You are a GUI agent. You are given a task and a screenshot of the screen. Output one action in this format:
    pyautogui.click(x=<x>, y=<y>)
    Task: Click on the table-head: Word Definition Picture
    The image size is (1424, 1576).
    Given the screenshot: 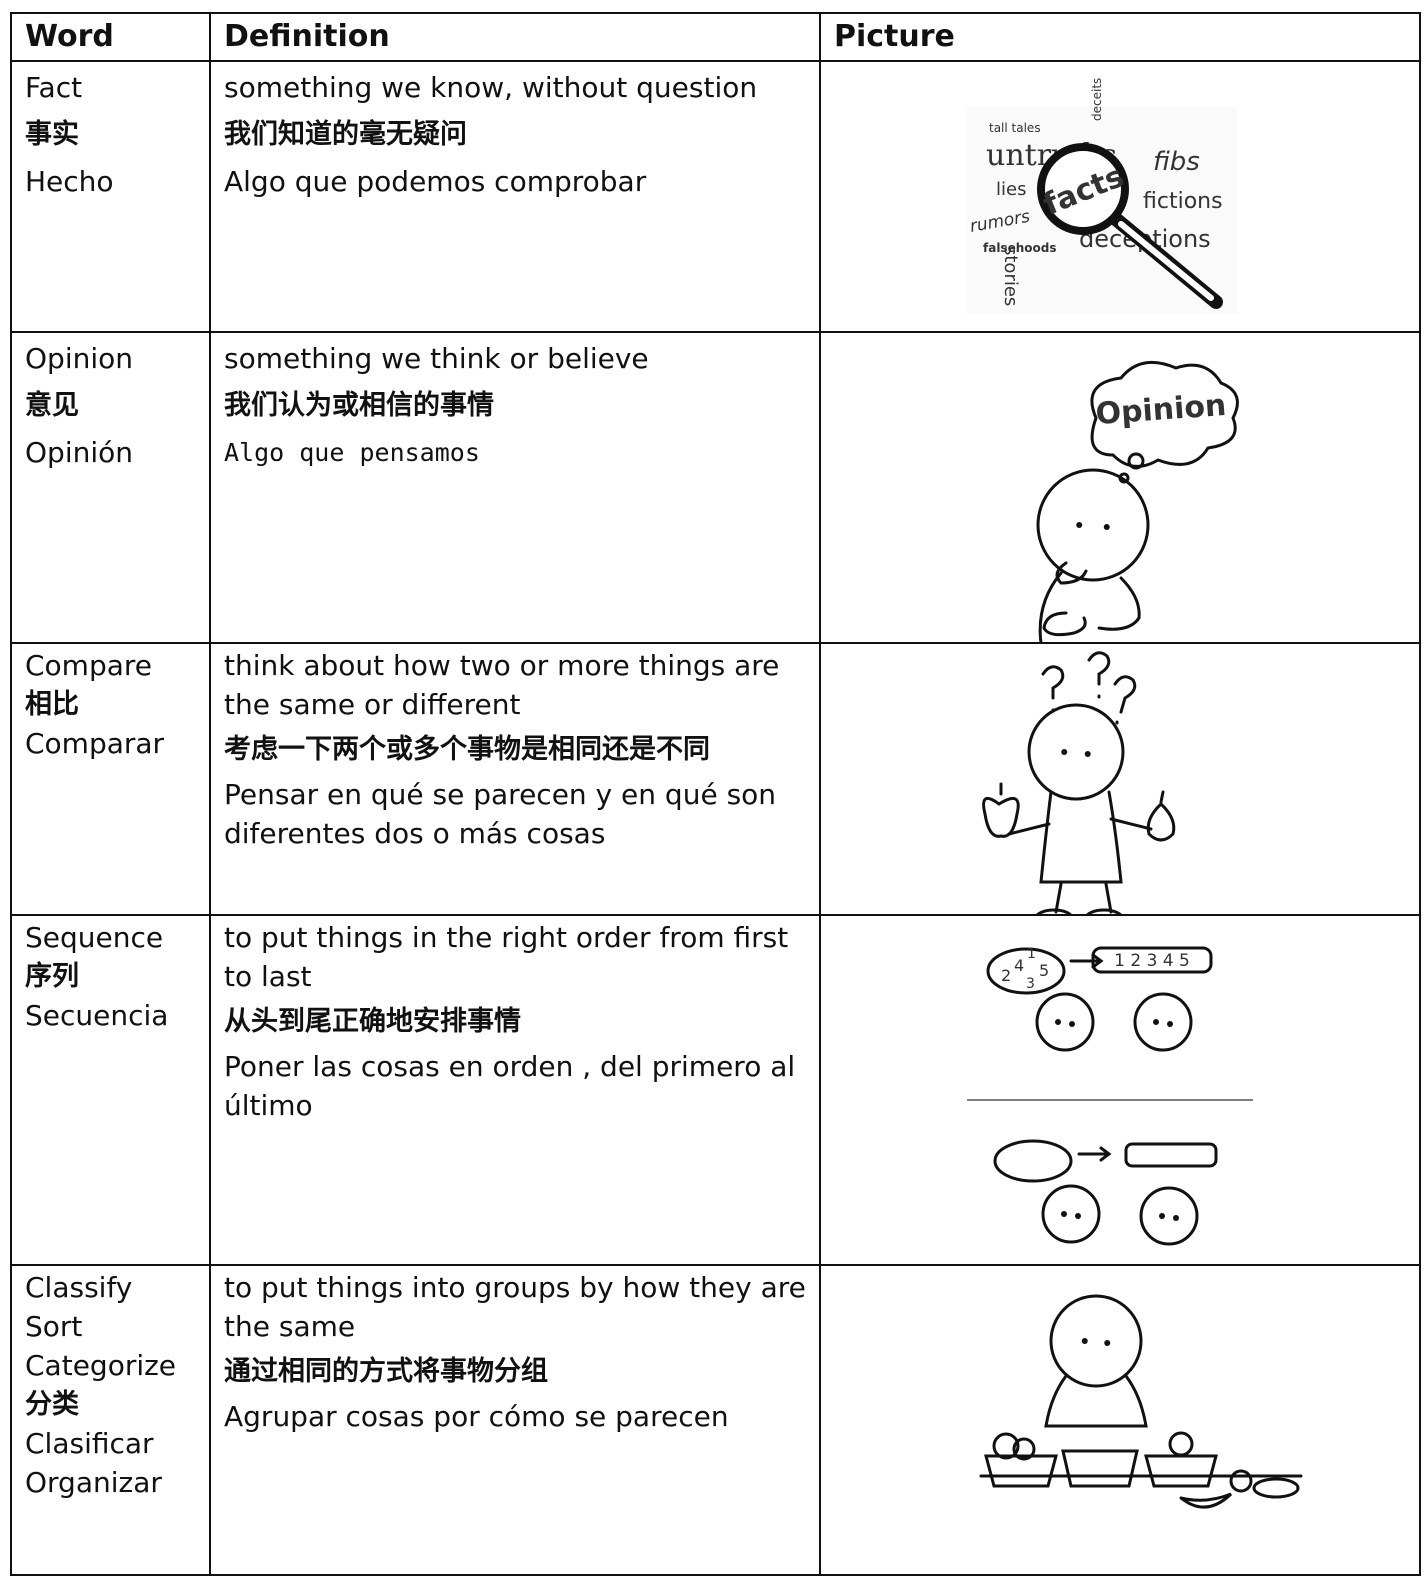 What is the action you would take?
    pyautogui.click(x=715, y=37)
    